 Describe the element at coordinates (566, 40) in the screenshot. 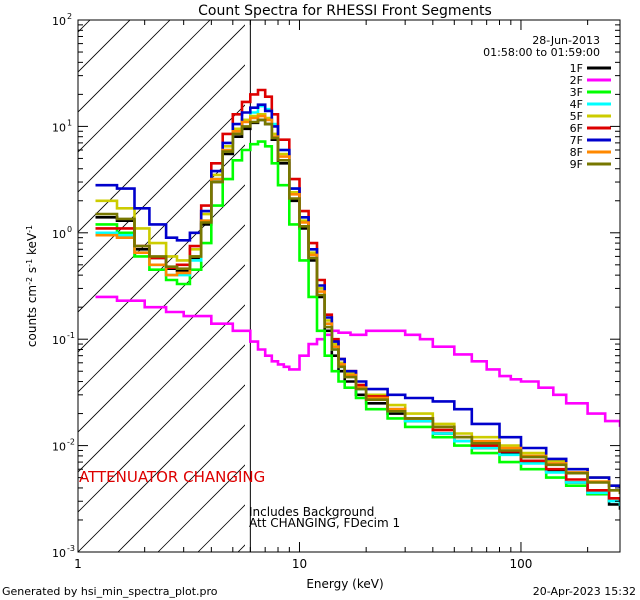

I see `observation-date: 28-Jun-2013` at that location.